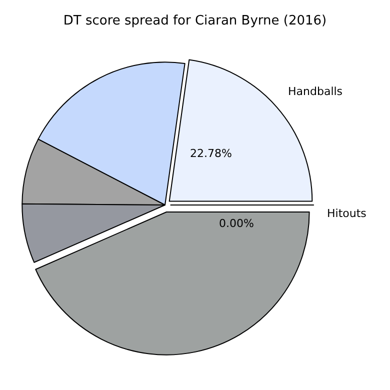 Image resolution: width=390 pixels, height=390 pixels. I want to click on chart-title: DT score spread for Ciaran Byrne (2016), so click(195, 21).